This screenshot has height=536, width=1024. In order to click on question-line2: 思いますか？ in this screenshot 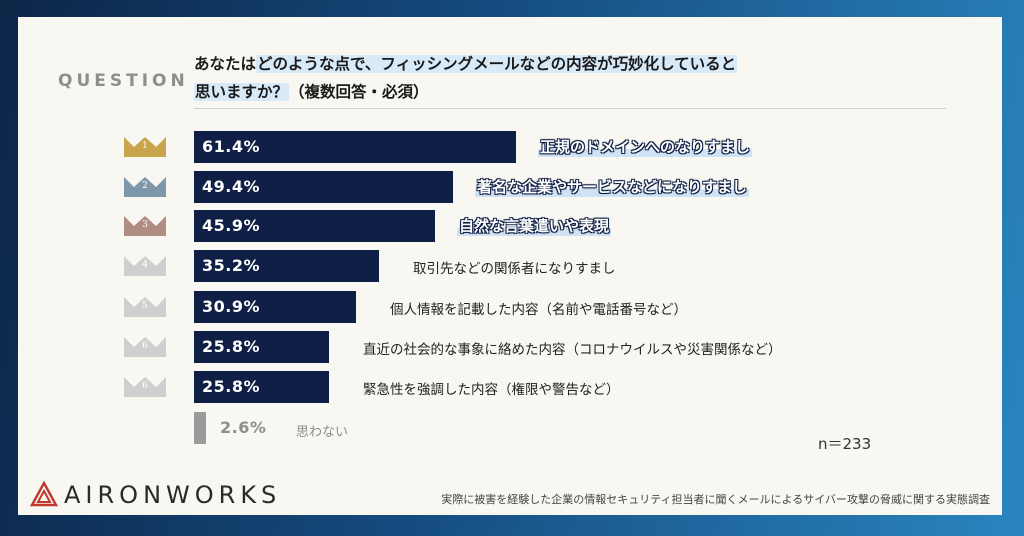, I will do `click(242, 92)`.